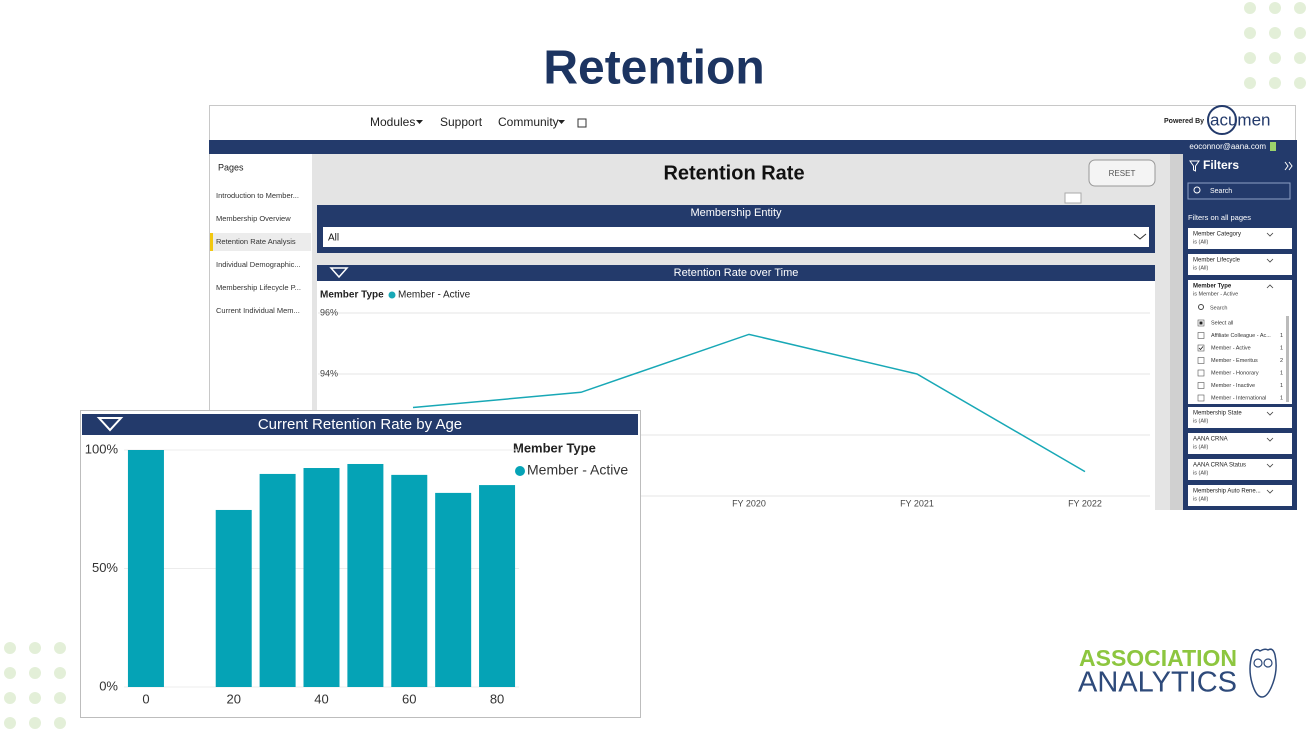  What do you see at coordinates (1157, 683) in the screenshot?
I see `logo-line2: ANALYTICS` at bounding box center [1157, 683].